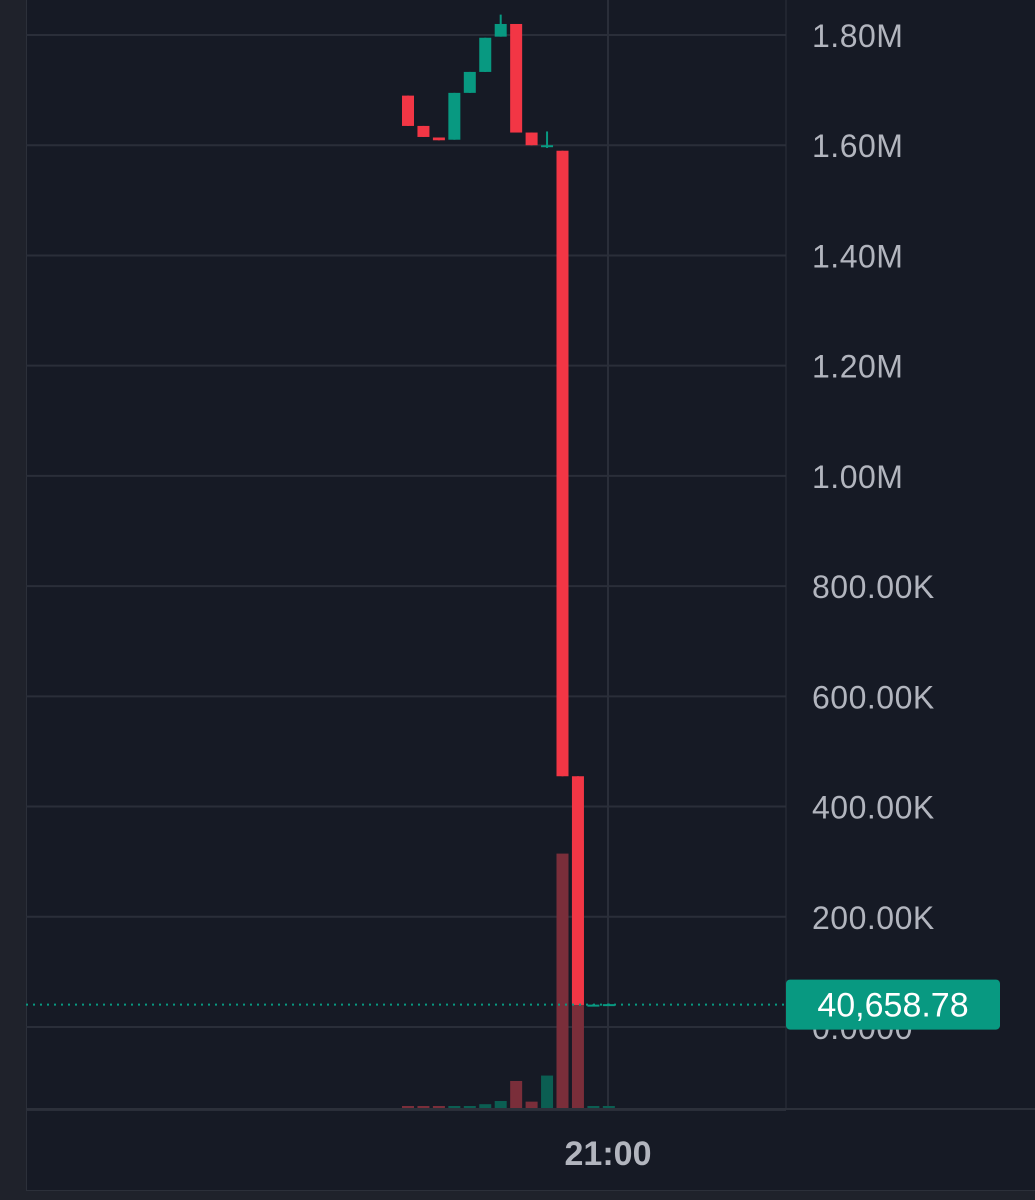 Image resolution: width=1035 pixels, height=1200 pixels. What do you see at coordinates (857, 146) in the screenshot?
I see `price-tick-label: 1.60M` at bounding box center [857, 146].